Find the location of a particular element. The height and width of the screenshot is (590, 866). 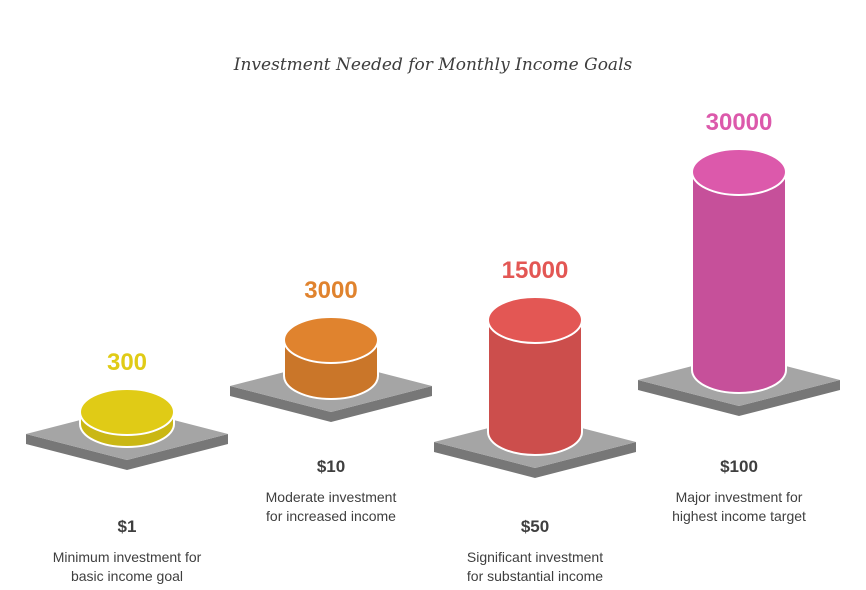

description-line: highest income target is located at coordinates (739, 516).